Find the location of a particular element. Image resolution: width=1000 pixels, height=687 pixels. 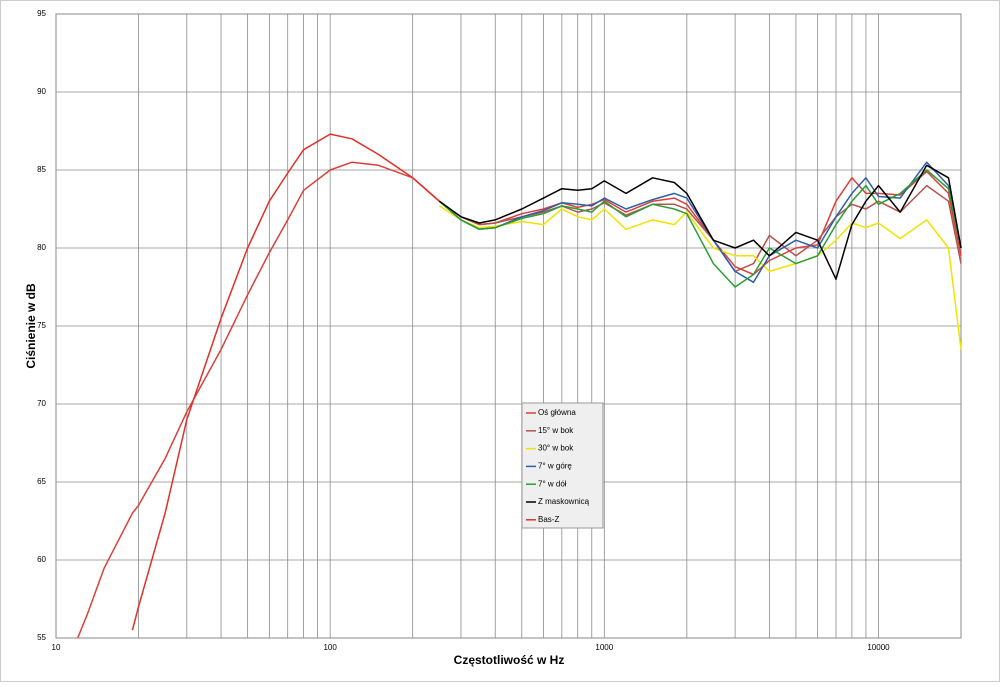

x-tick-label: 10000 is located at coordinates (878, 647).